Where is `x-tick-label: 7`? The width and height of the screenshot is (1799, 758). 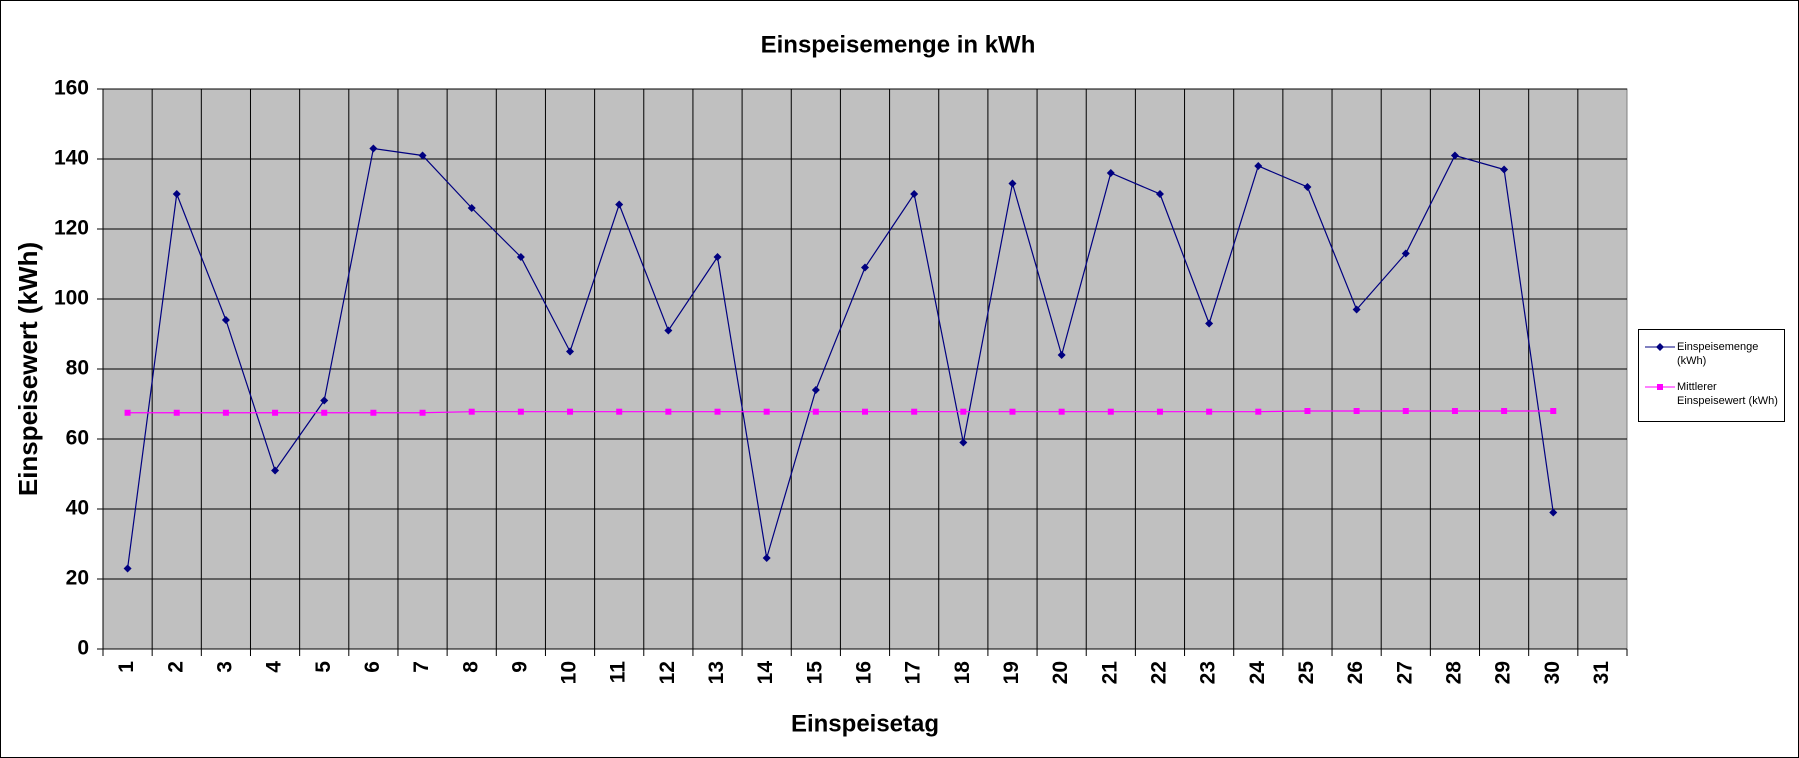
x-tick-label: 7 is located at coordinates (421, 667).